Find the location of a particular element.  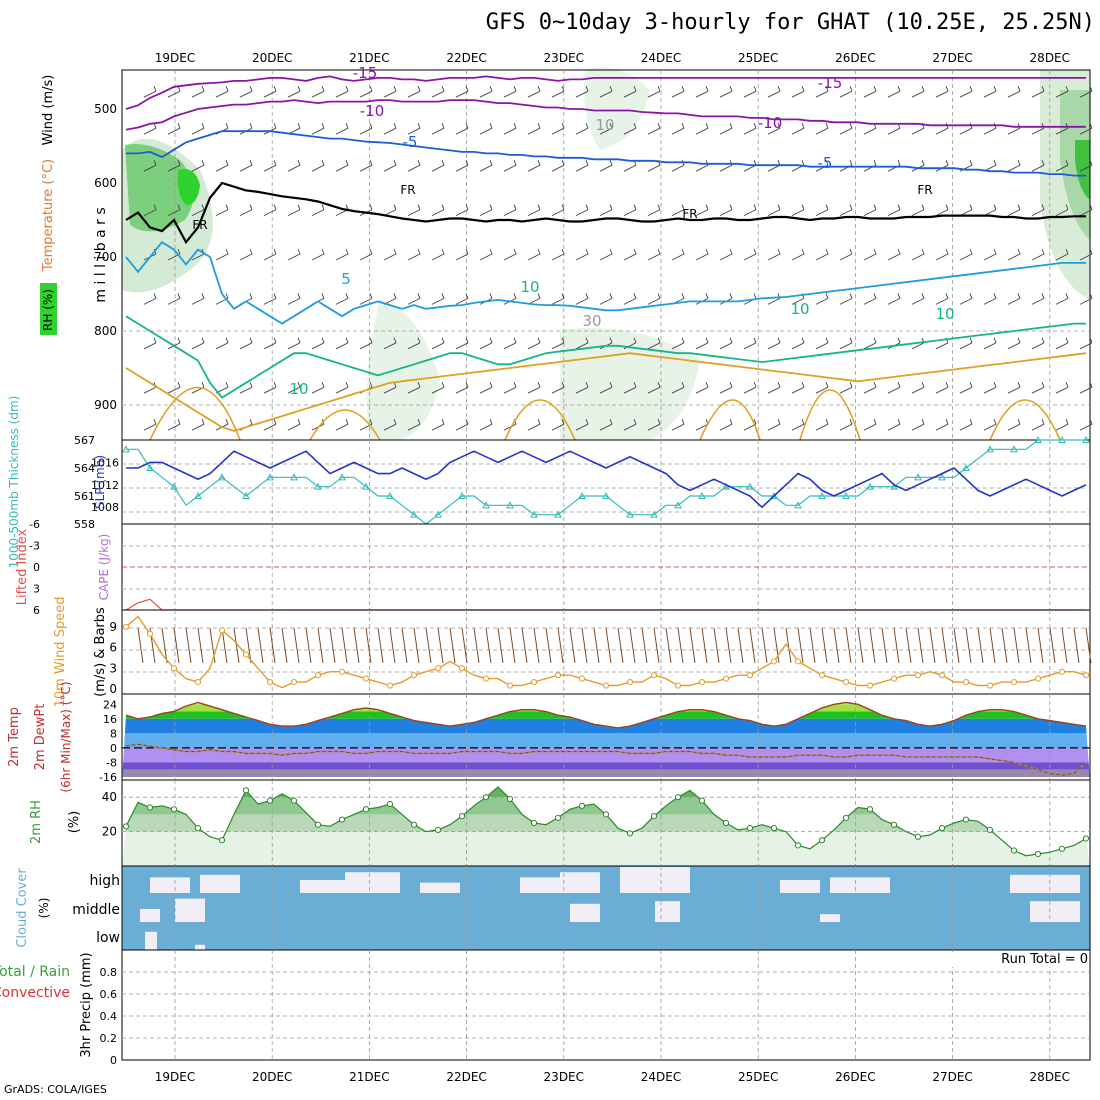

rh-tick: 40 is located at coordinates (109, 797).